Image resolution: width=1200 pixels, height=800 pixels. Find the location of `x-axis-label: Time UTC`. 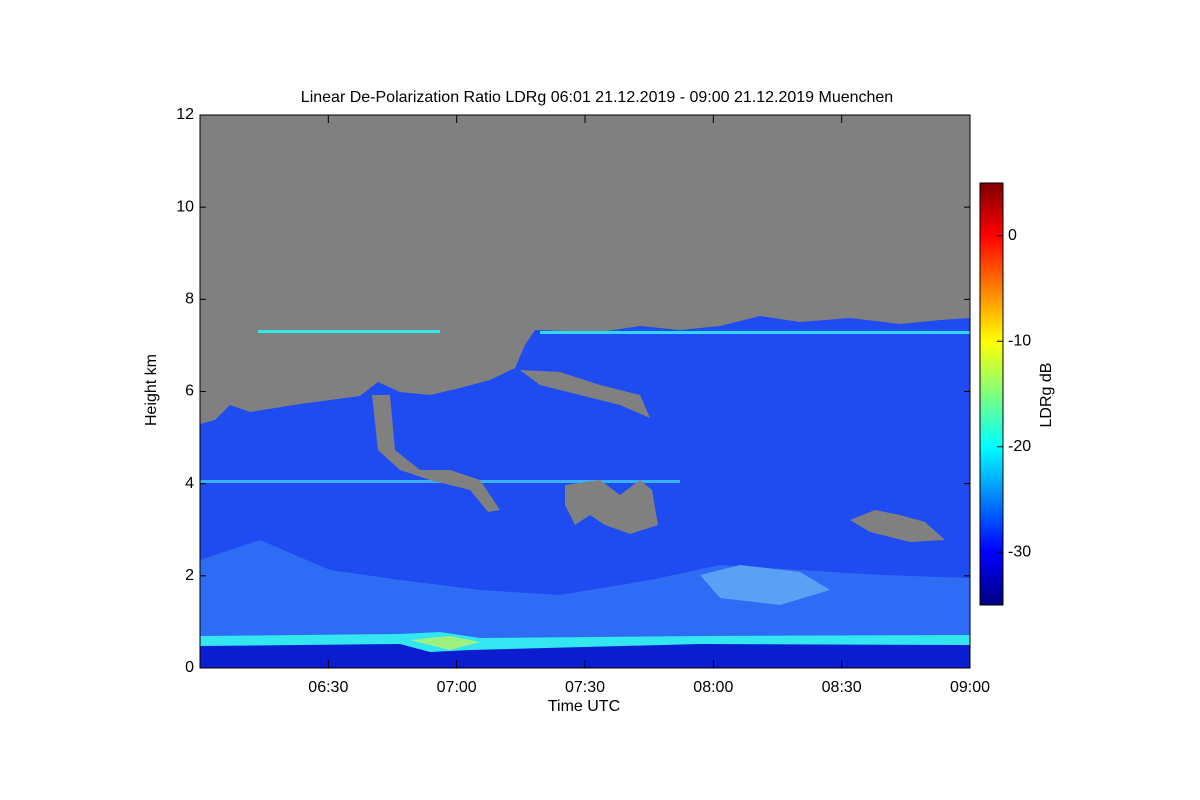

x-axis-label: Time UTC is located at coordinates (584, 706).